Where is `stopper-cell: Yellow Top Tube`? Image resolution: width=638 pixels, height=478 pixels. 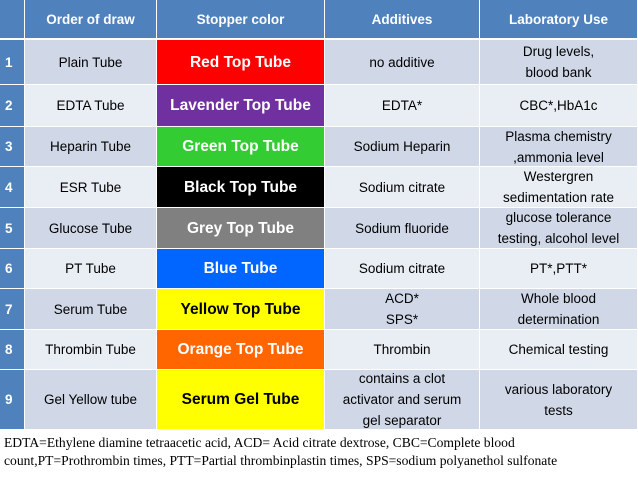
stopper-cell: Yellow Top Tube is located at coordinates (241, 309).